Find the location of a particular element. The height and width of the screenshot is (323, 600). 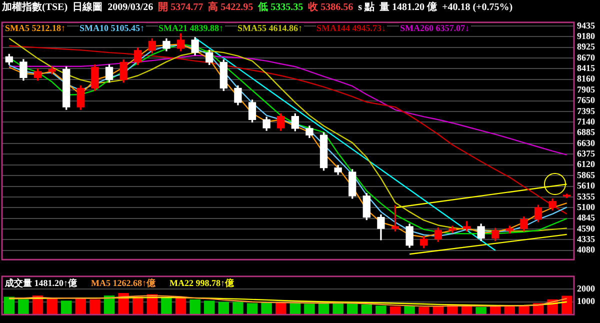

y-tick-label: 6630 is located at coordinates (586, 143).